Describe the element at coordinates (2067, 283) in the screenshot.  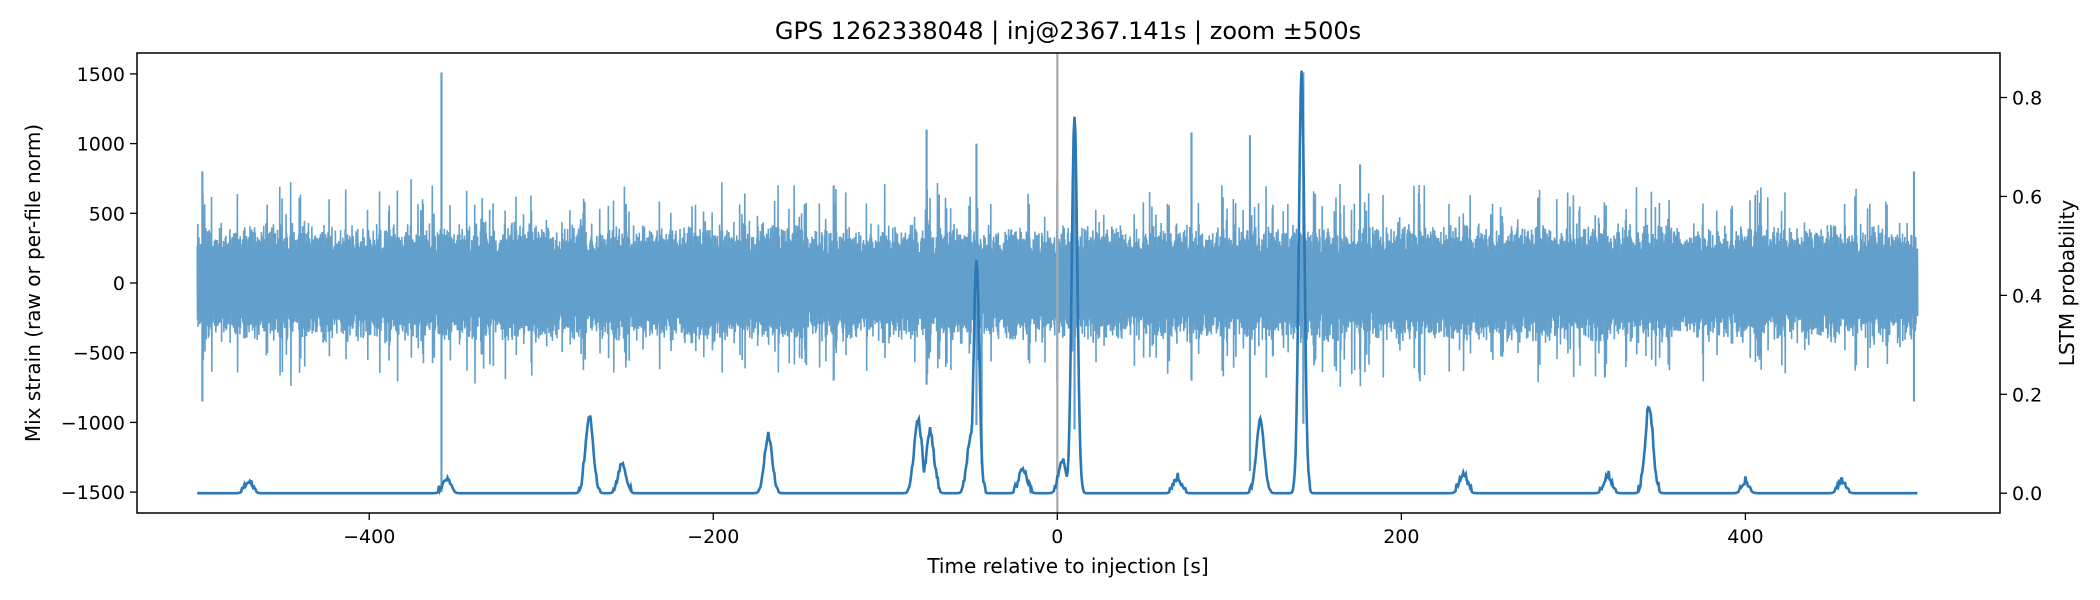
I see `y2-axis-label: LSTM probability` at that location.